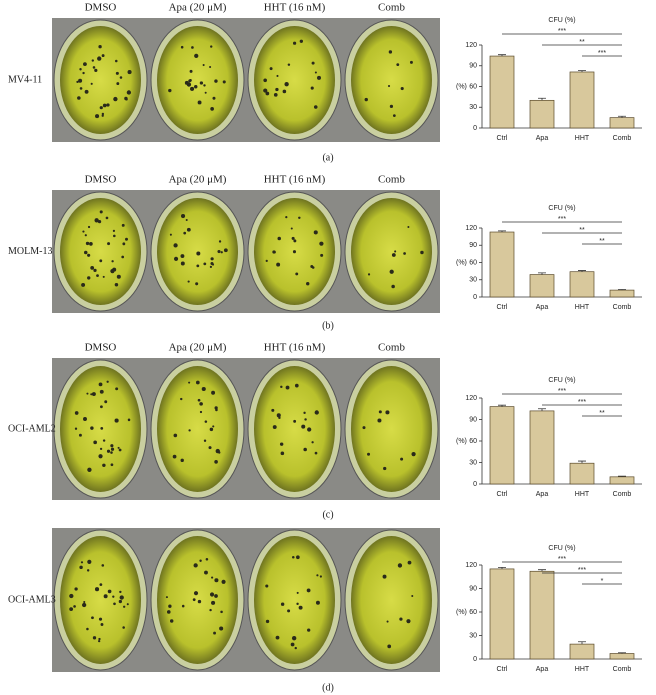 This screenshot has height=695, width=656. Describe the element at coordinates (602, 581) in the screenshot. I see `significance-label: *` at that location.